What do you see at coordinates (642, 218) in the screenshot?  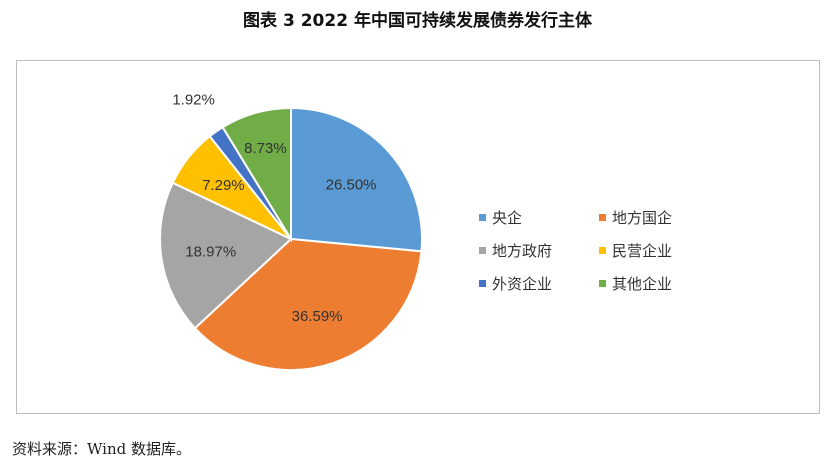 I see `legend-label: 地方国企` at bounding box center [642, 218].